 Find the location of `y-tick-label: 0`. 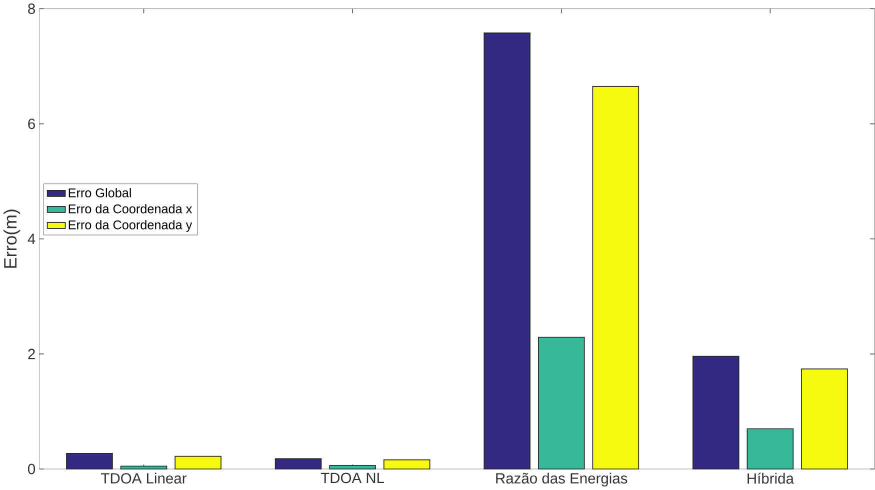

y-tick-label: 0 is located at coordinates (32, 469).